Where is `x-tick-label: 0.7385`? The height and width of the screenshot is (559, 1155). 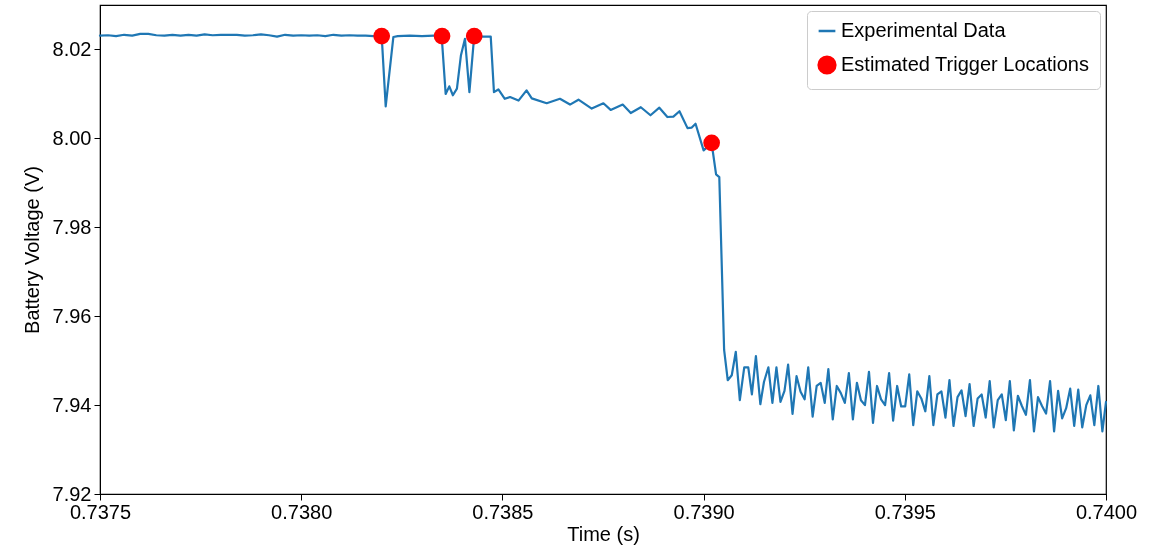
x-tick-label: 0.7385 is located at coordinates (503, 511).